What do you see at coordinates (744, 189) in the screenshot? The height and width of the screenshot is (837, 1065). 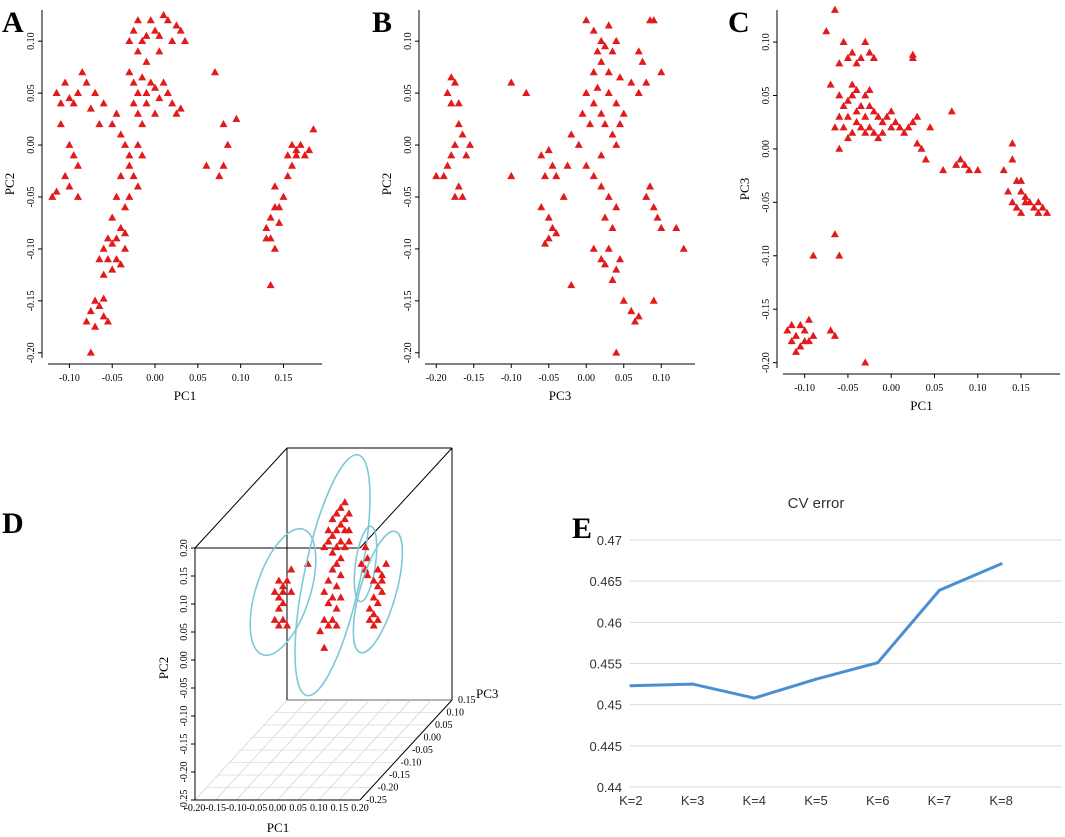 I see `y-axis-label: PC3` at bounding box center [744, 189].